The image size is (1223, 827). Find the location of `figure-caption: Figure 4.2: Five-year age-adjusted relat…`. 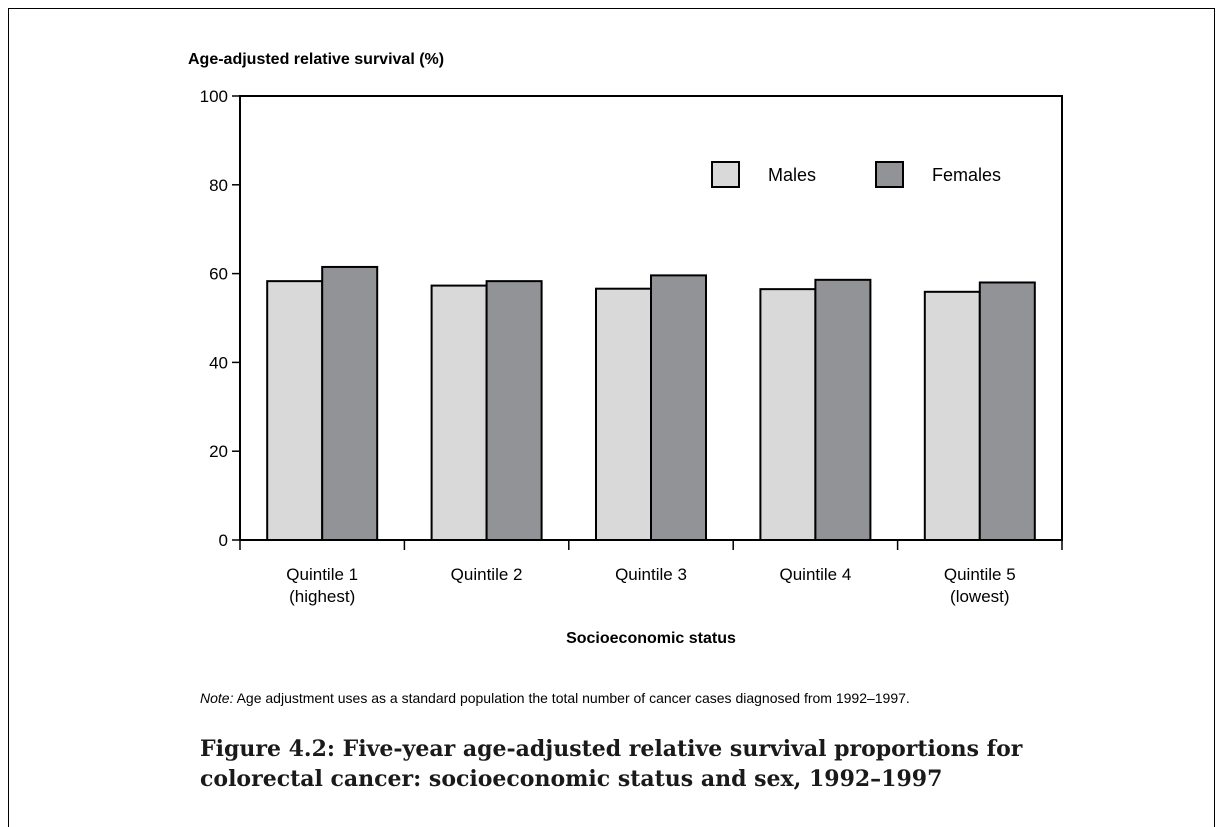

figure-caption: Figure 4.2: Five-year age-adjusted relat… is located at coordinates (611, 764).